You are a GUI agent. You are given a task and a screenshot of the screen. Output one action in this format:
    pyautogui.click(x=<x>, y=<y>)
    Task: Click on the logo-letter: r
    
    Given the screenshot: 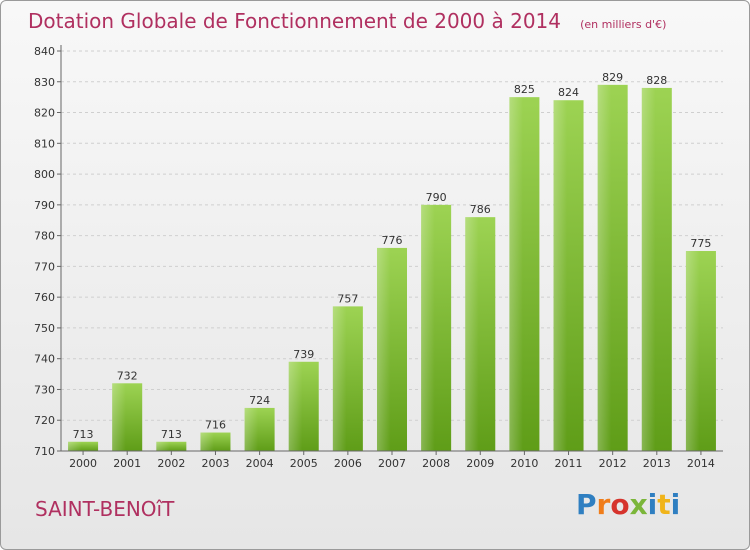 What is the action you would take?
    pyautogui.click(x=603, y=504)
    